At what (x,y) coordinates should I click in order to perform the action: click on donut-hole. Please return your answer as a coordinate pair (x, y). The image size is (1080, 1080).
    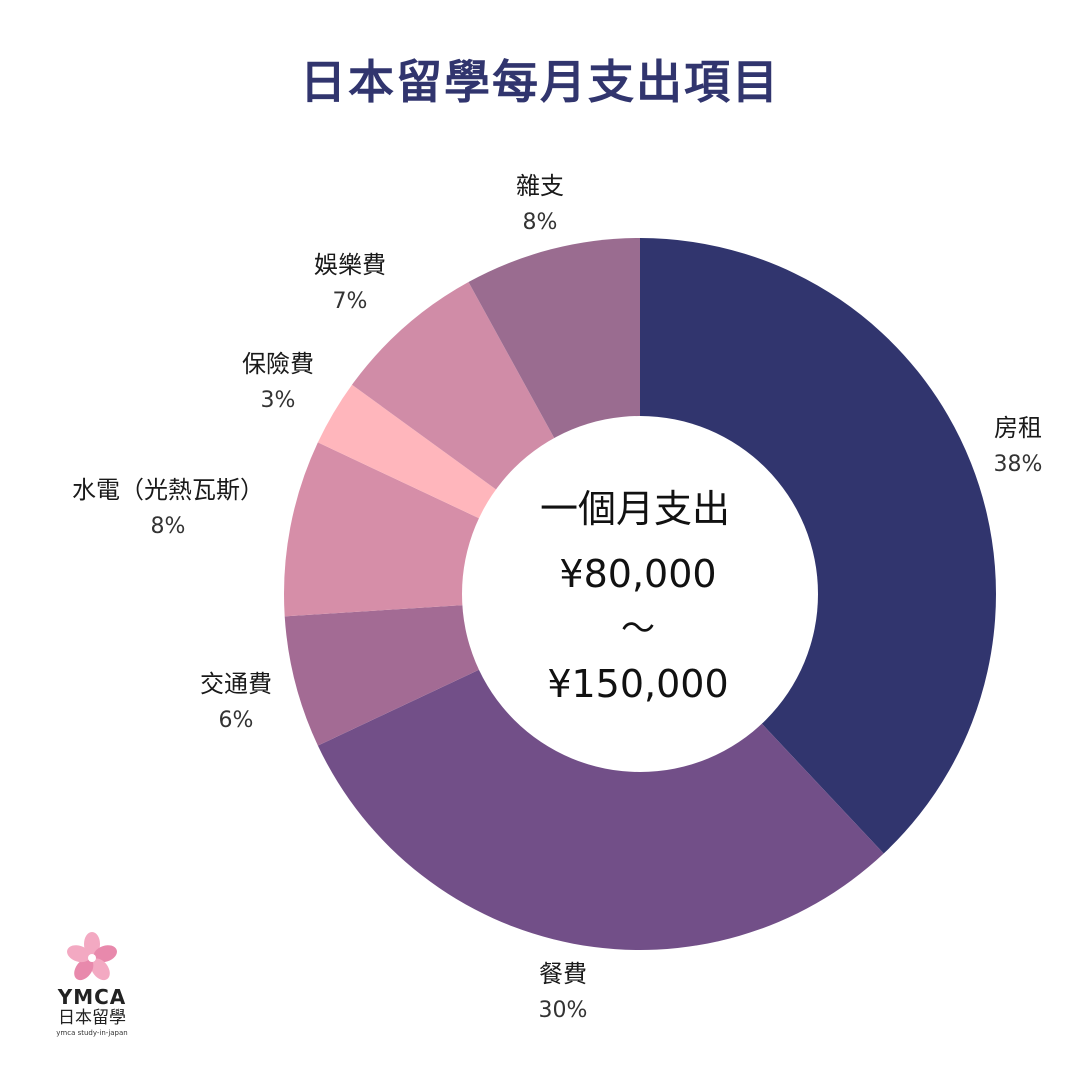
    Looking at the image, I should click on (640, 594).